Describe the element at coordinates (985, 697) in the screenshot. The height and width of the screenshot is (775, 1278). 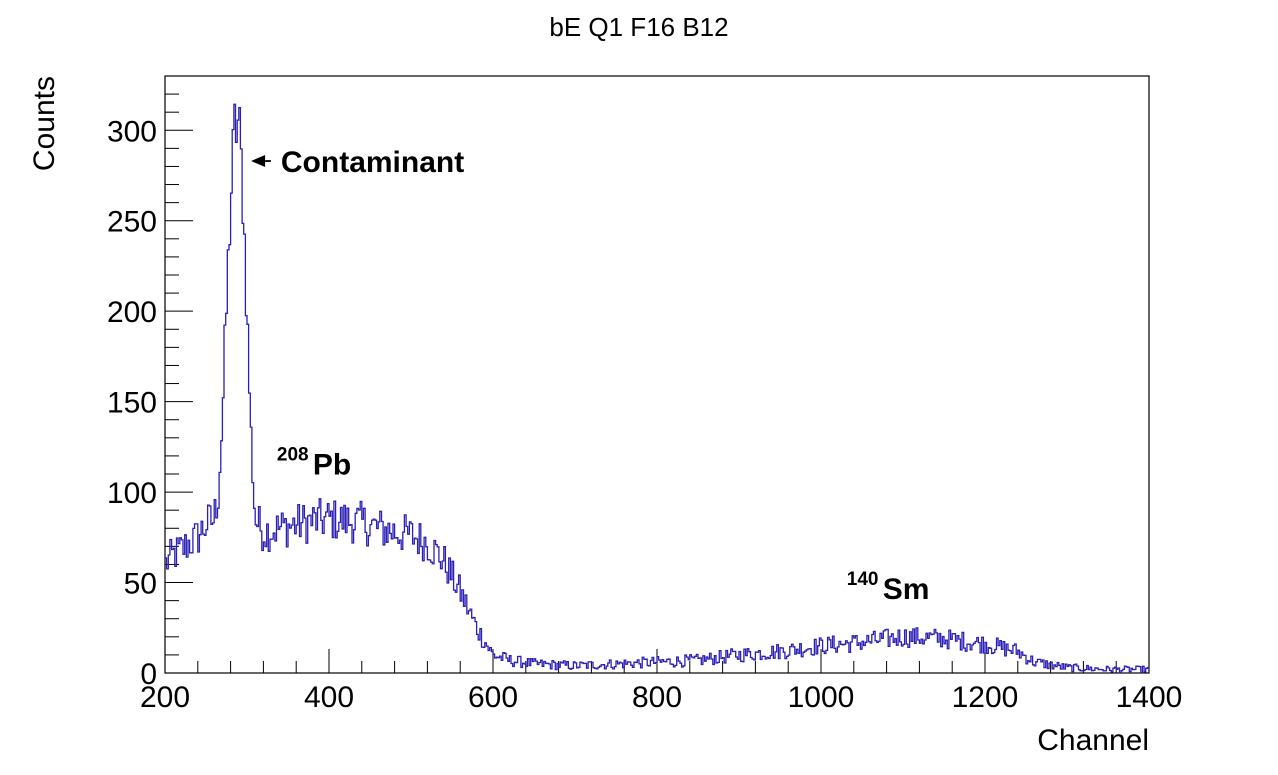
I see `x-tick-label: 1200` at that location.